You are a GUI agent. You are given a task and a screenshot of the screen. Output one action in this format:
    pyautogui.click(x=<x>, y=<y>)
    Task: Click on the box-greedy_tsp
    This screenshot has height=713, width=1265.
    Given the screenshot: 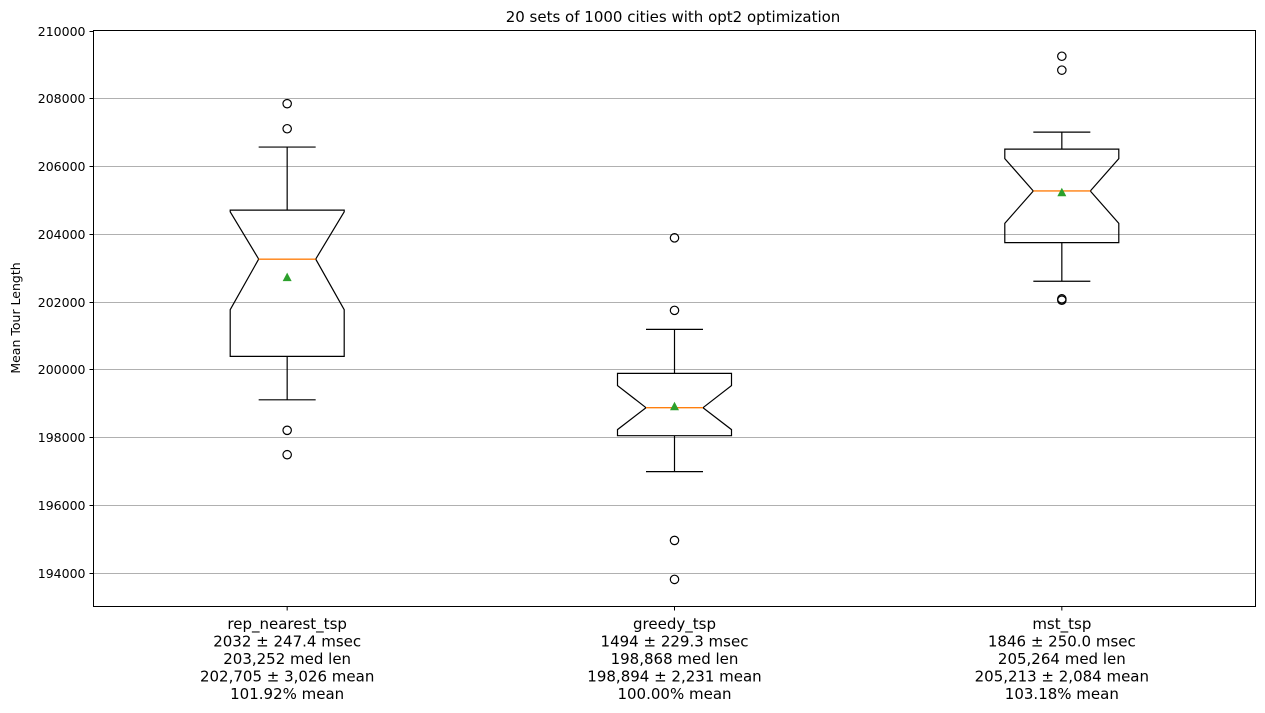 What is the action you would take?
    pyautogui.click(x=674, y=409)
    